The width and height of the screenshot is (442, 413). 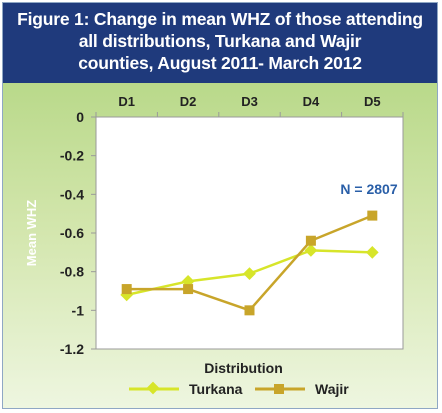 I want to click on x-tick-label: D5, so click(x=372, y=101).